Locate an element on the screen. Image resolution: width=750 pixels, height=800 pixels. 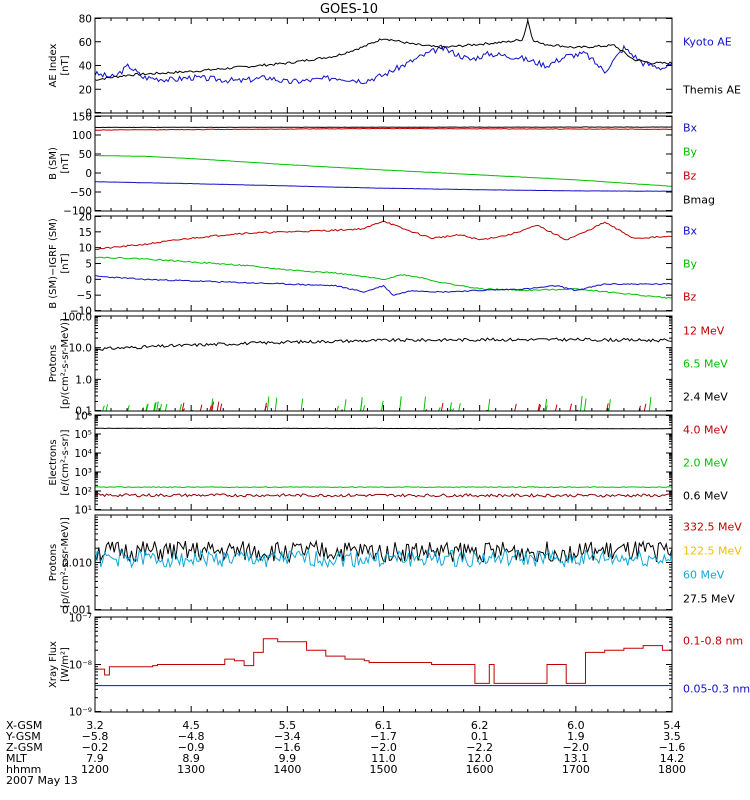
legend-entry: 122.5 MeV is located at coordinates (712, 551).